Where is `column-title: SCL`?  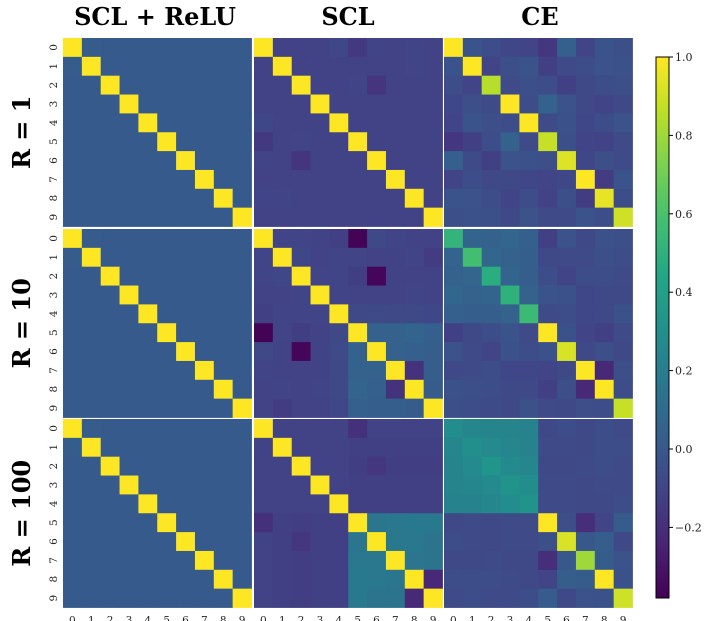
column-title: SCL is located at coordinates (347, 16).